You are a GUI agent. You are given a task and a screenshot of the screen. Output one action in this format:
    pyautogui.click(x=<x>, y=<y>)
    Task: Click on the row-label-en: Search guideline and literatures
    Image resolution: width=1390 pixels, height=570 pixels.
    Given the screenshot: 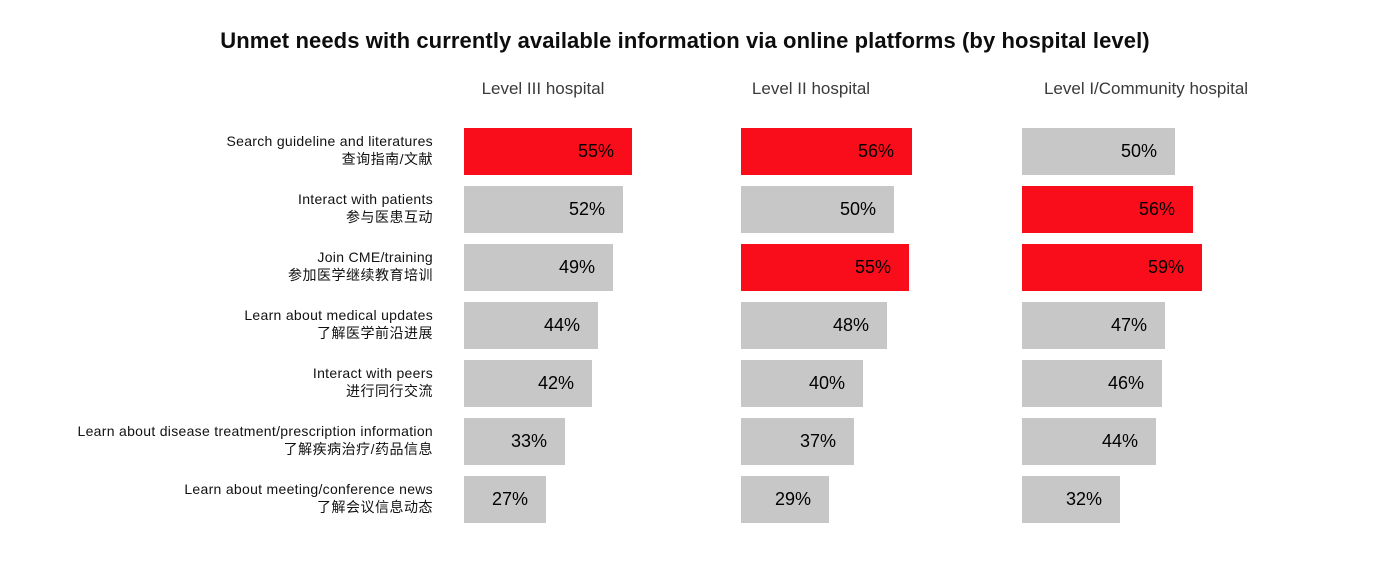 What is the action you would take?
    pyautogui.click(x=329, y=140)
    